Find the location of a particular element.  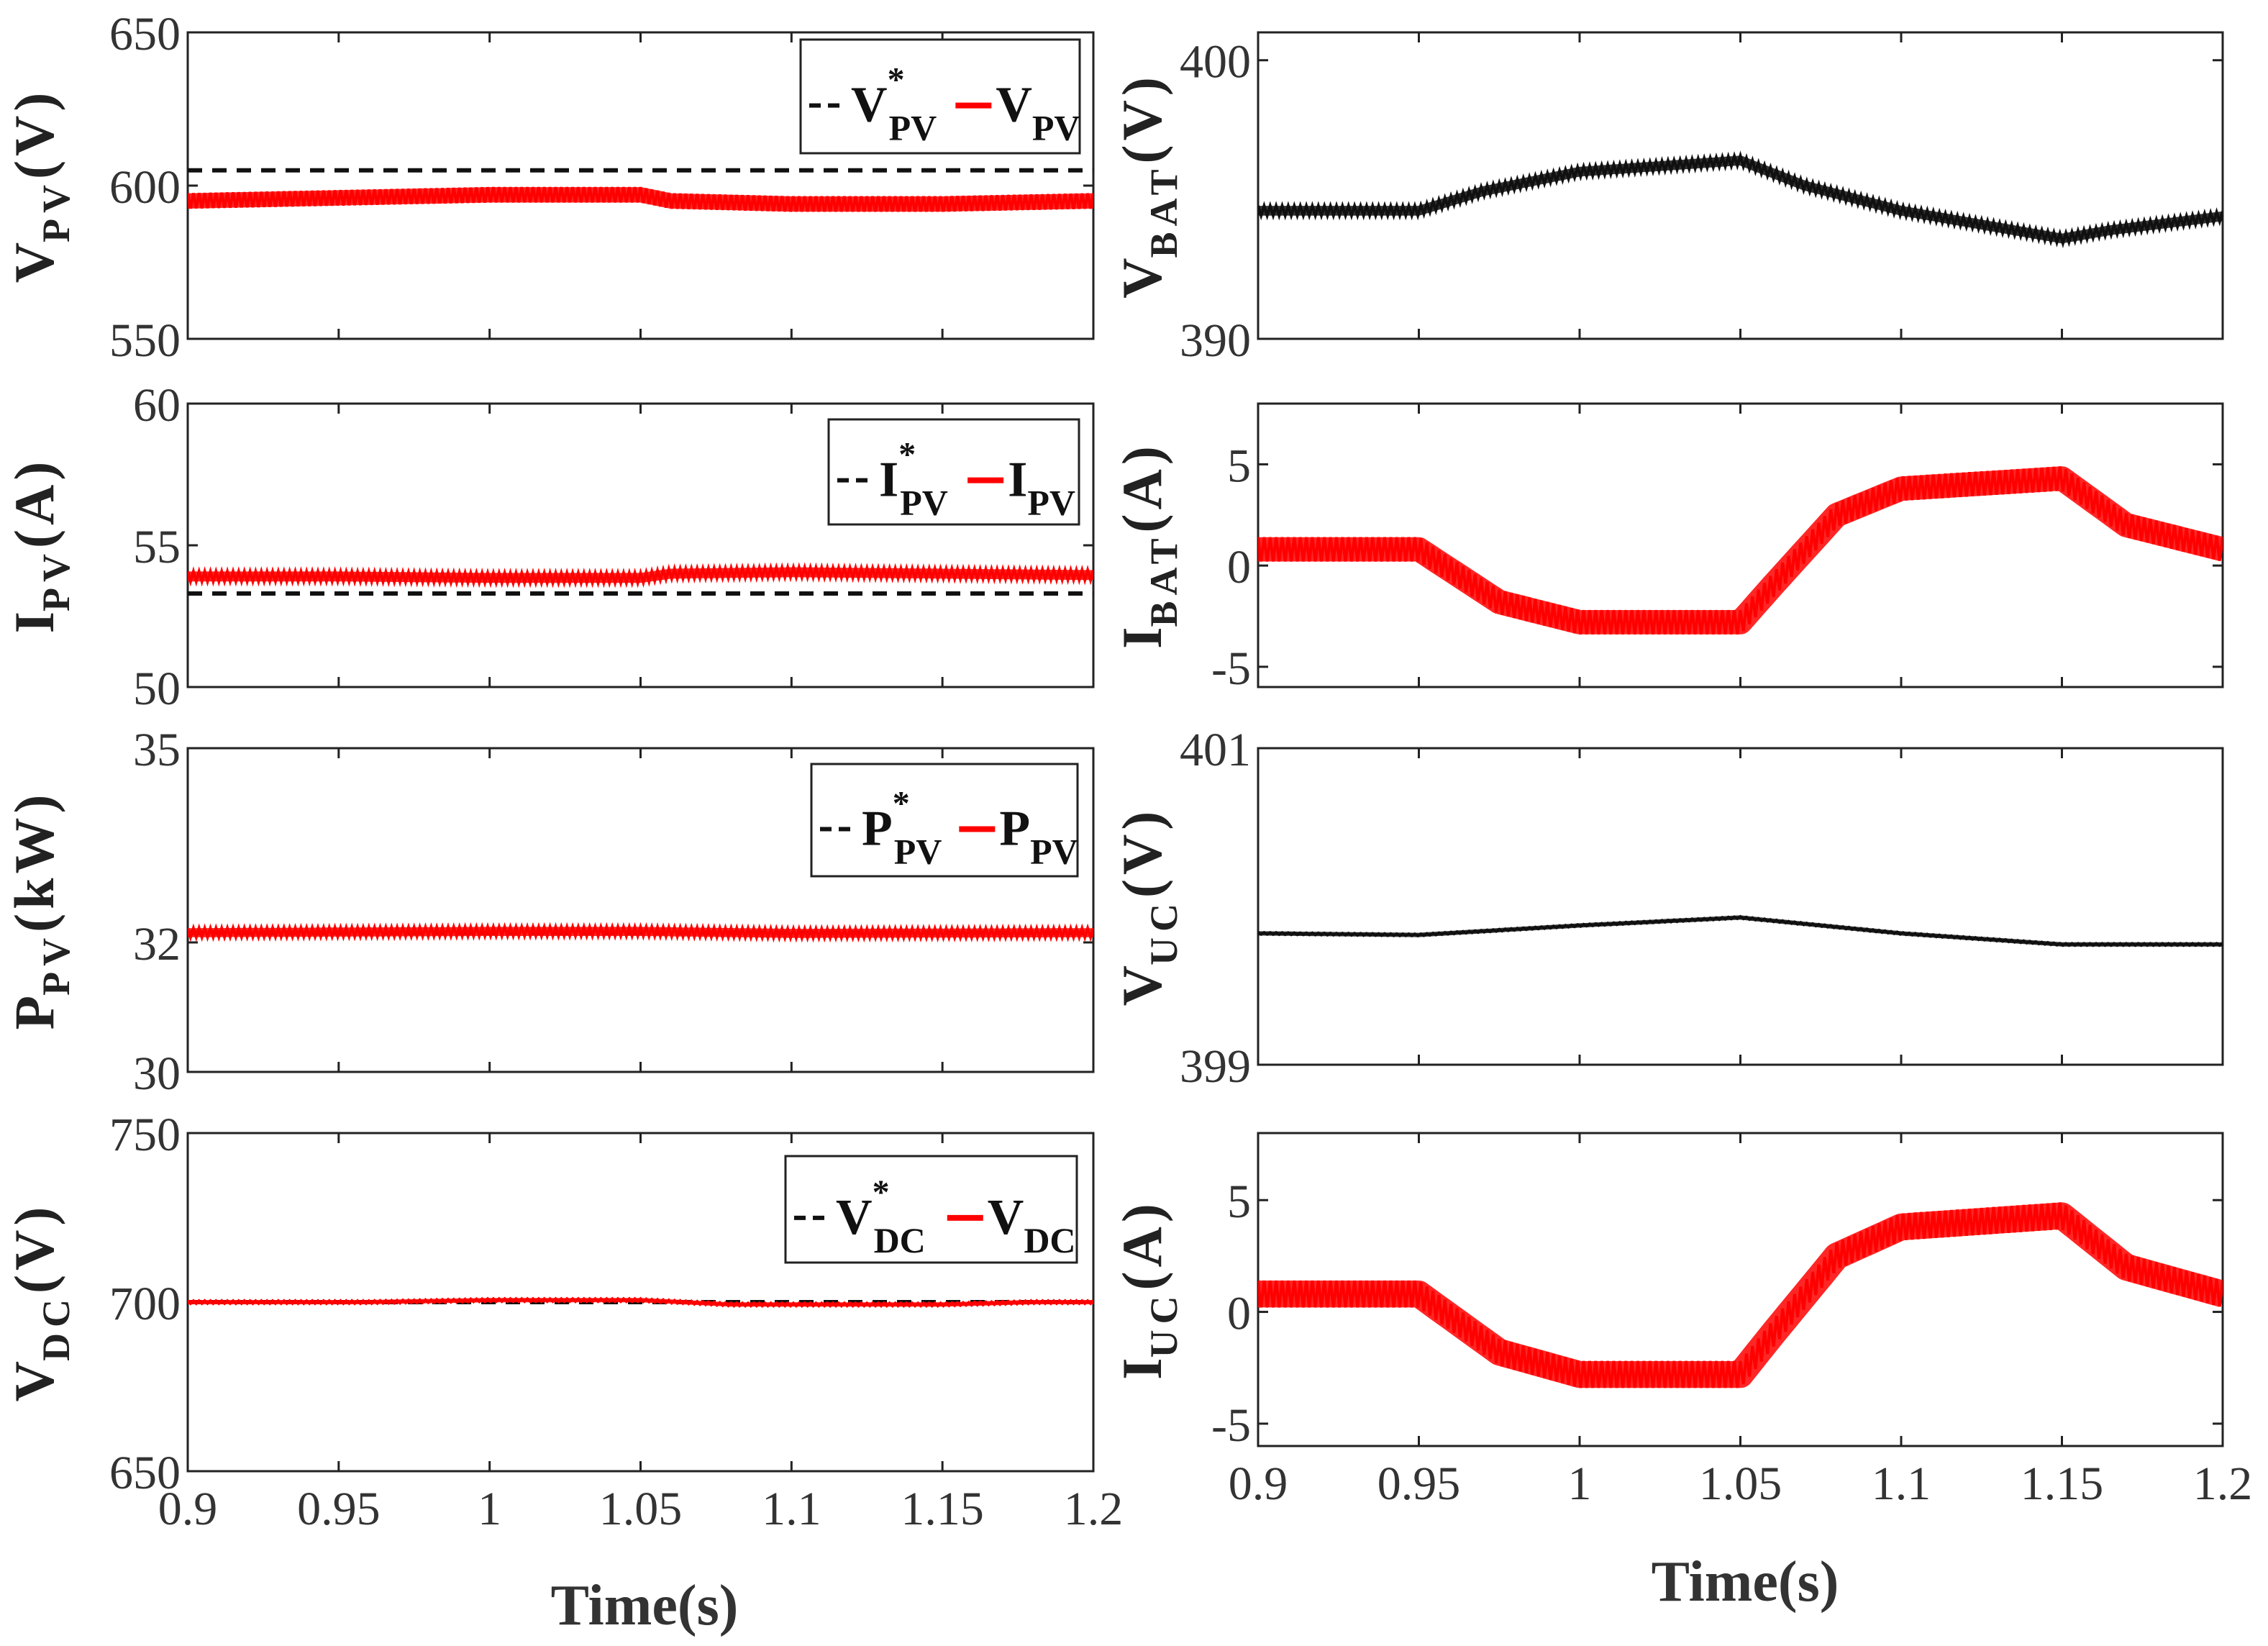

y-axis-label-ppv: PPV(kW) is located at coordinates (40, 910).